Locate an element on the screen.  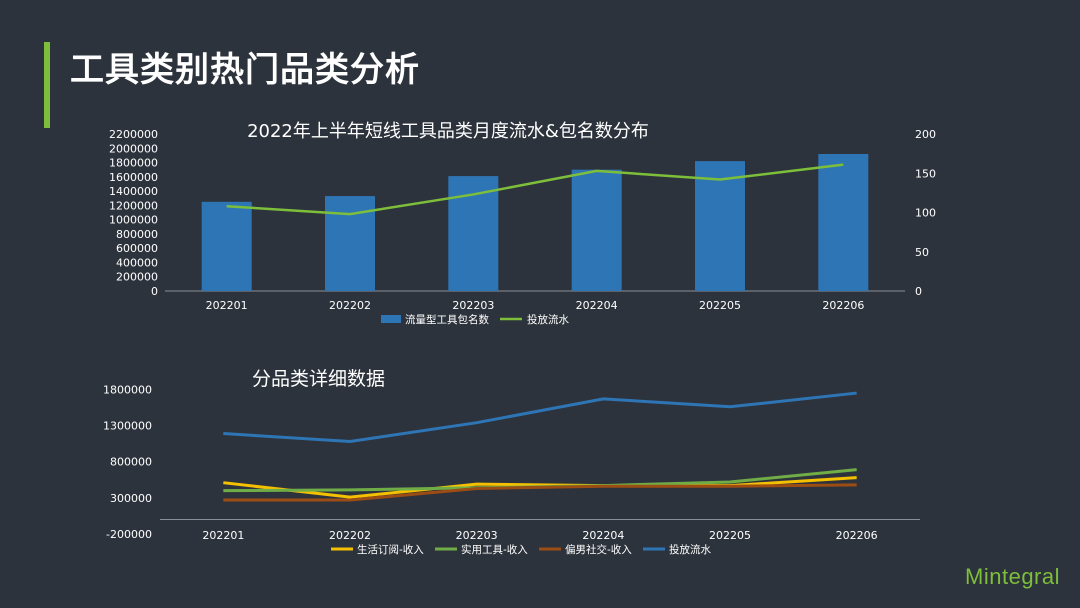
legend-label: 生活订阅-收入 is located at coordinates (390, 549).